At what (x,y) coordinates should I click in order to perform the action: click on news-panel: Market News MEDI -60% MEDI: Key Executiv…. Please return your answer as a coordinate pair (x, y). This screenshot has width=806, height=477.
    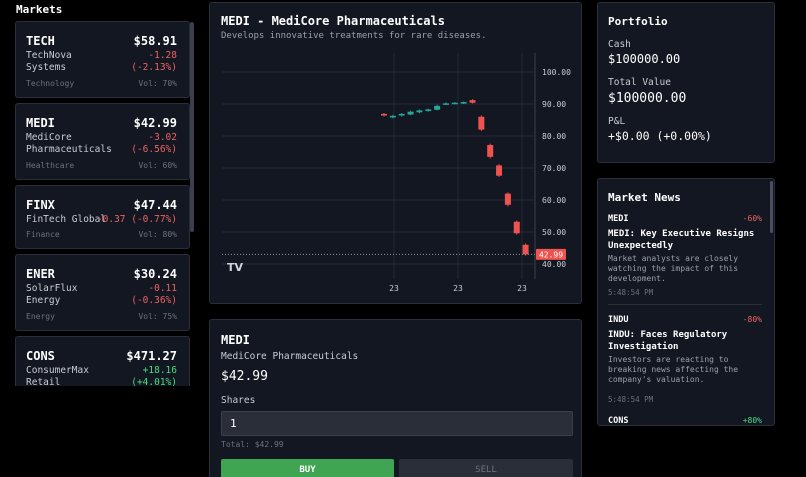
    Looking at the image, I should click on (686, 302).